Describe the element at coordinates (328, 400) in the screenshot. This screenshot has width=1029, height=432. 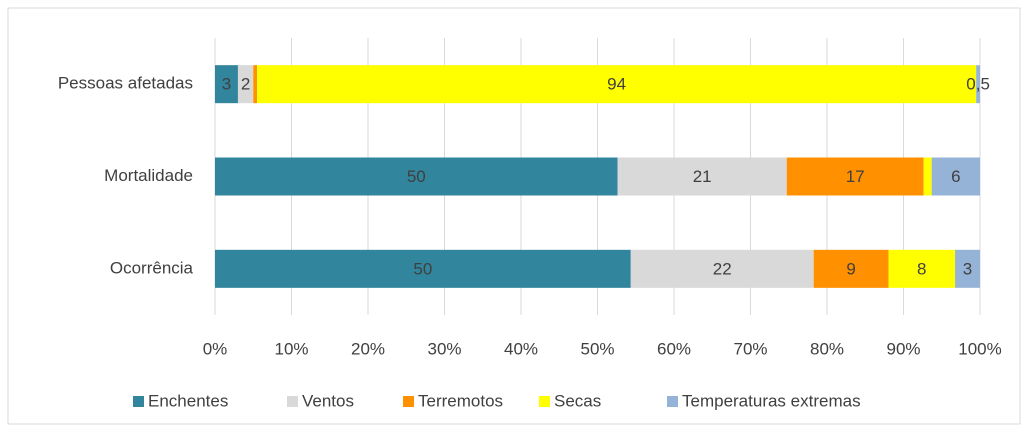
I see `legend-label: Ventos` at that location.